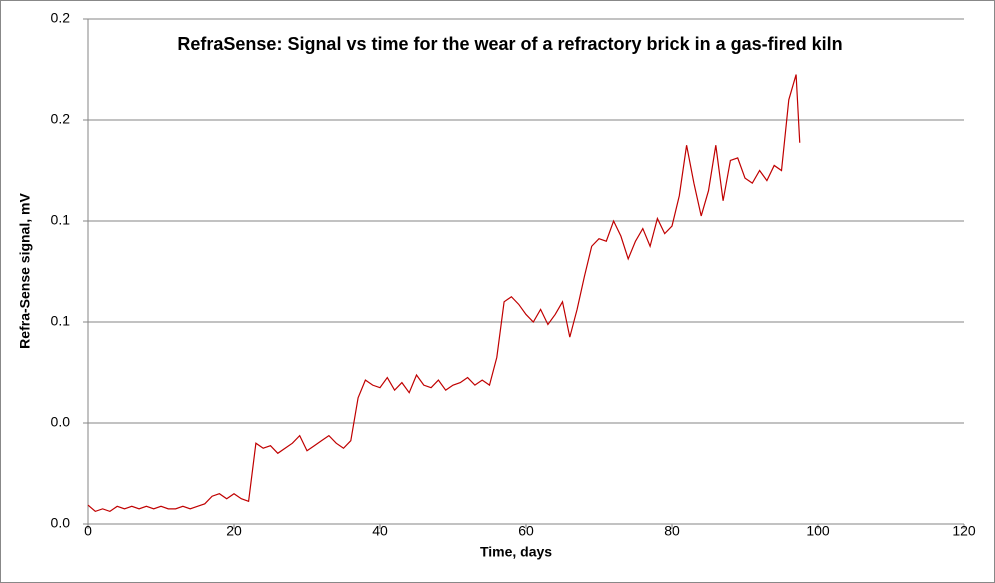  What do you see at coordinates (526, 531) in the screenshot?
I see `x-tick-label: 60` at bounding box center [526, 531].